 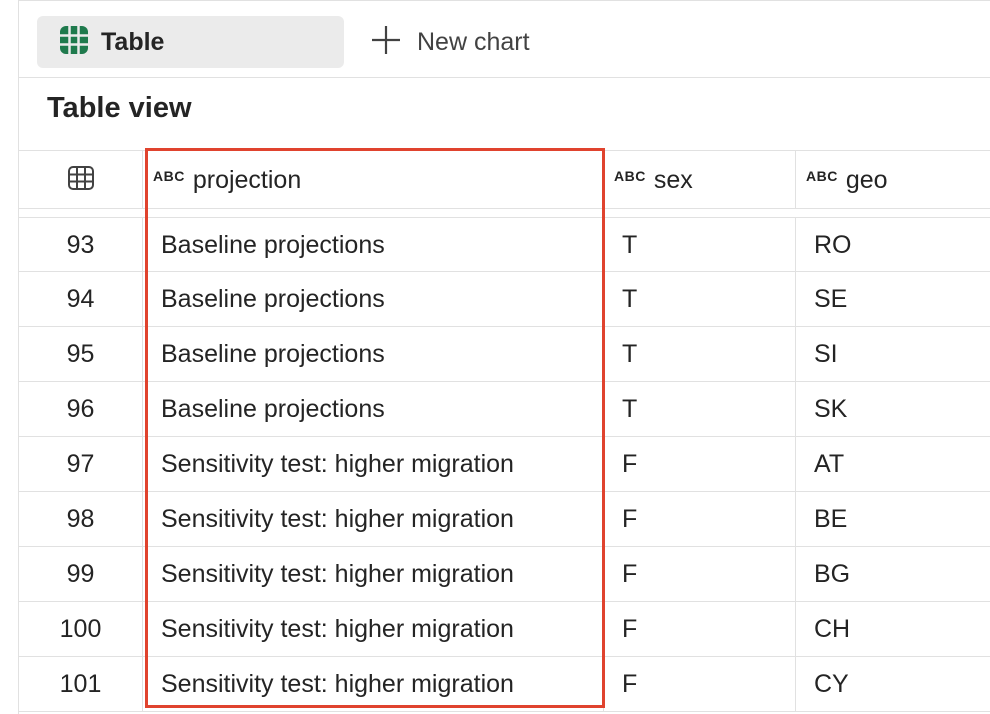 What do you see at coordinates (373, 180) in the screenshot?
I see `header-projection: ABC projection` at bounding box center [373, 180].